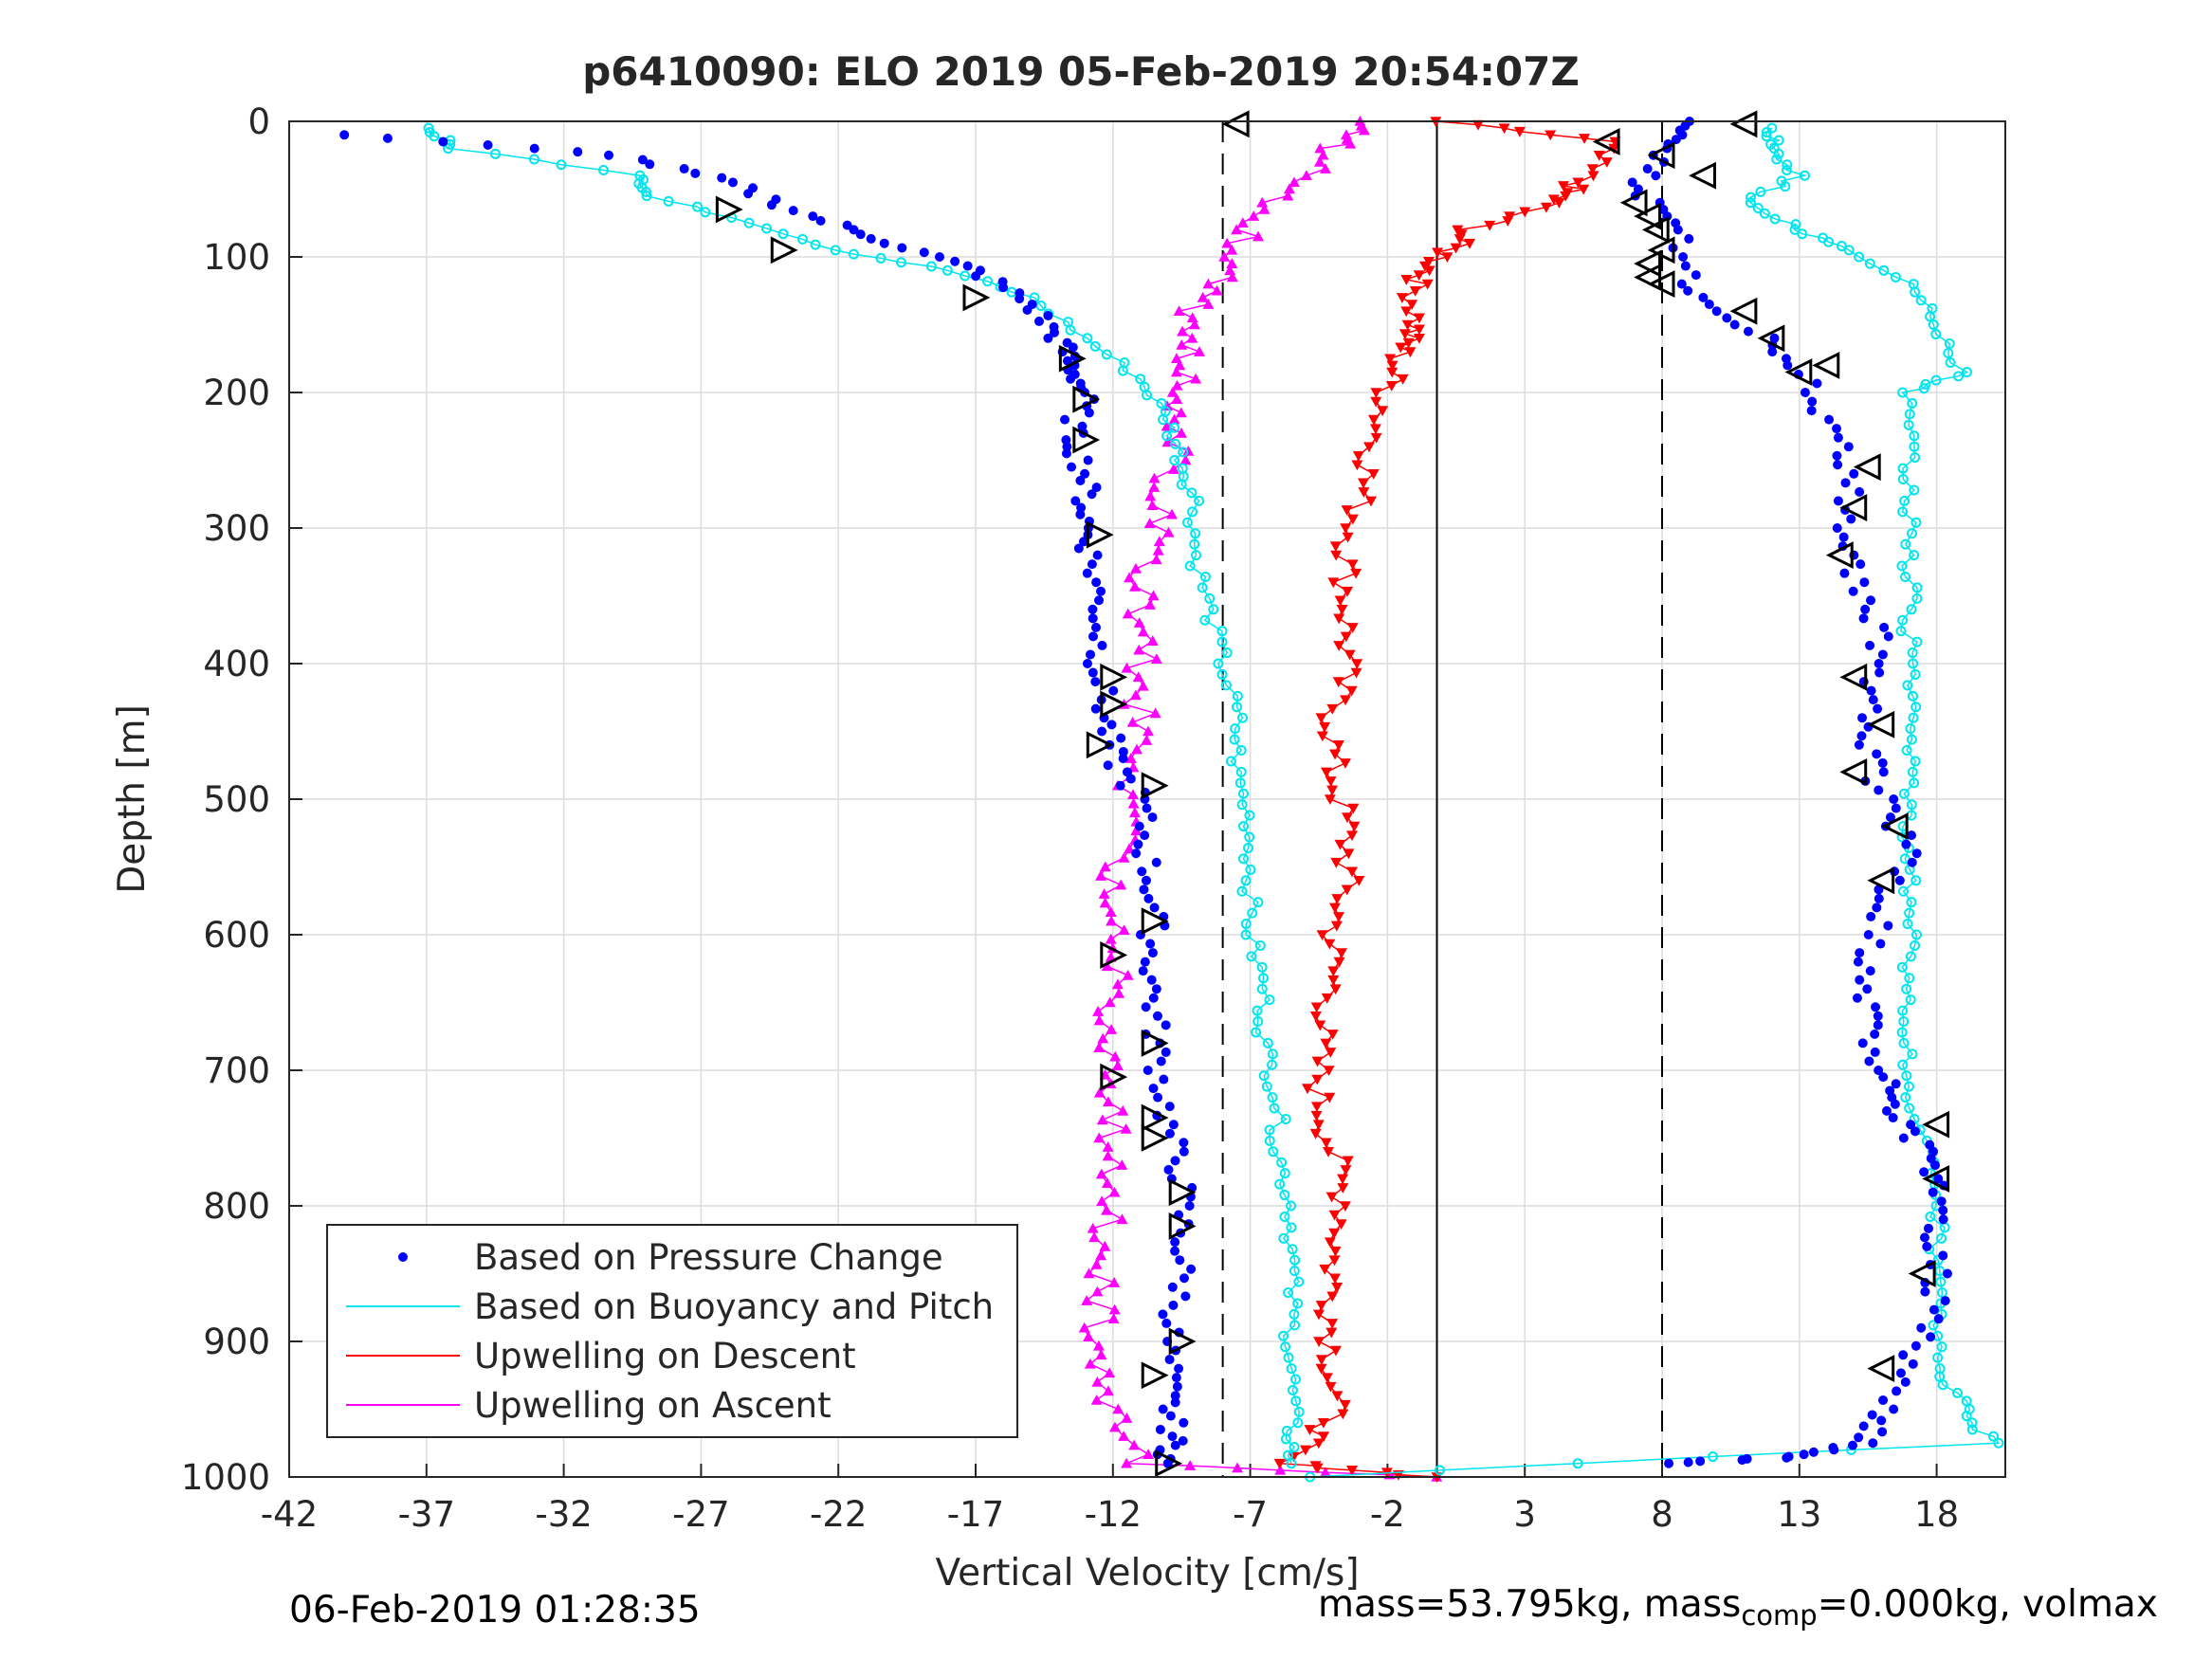  What do you see at coordinates (563, 1514) in the screenshot?
I see `x-tick-label: -32` at bounding box center [563, 1514].